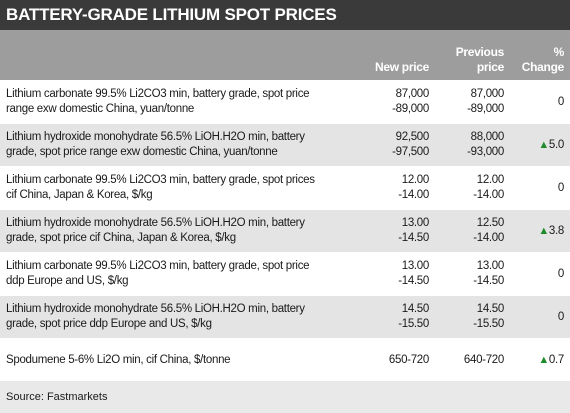 The width and height of the screenshot is (570, 413). What do you see at coordinates (490, 67) in the screenshot?
I see `header-text: price` at bounding box center [490, 67].